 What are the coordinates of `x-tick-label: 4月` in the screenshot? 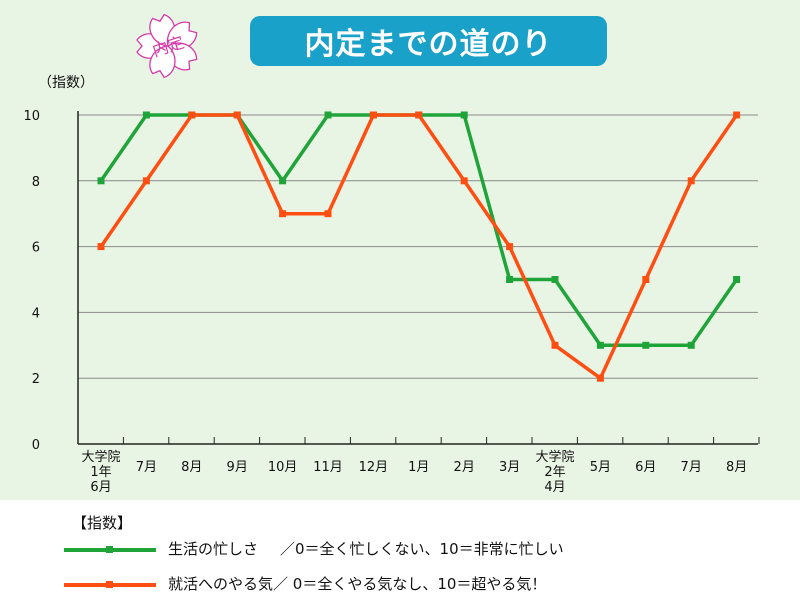 It's located at (554, 487).